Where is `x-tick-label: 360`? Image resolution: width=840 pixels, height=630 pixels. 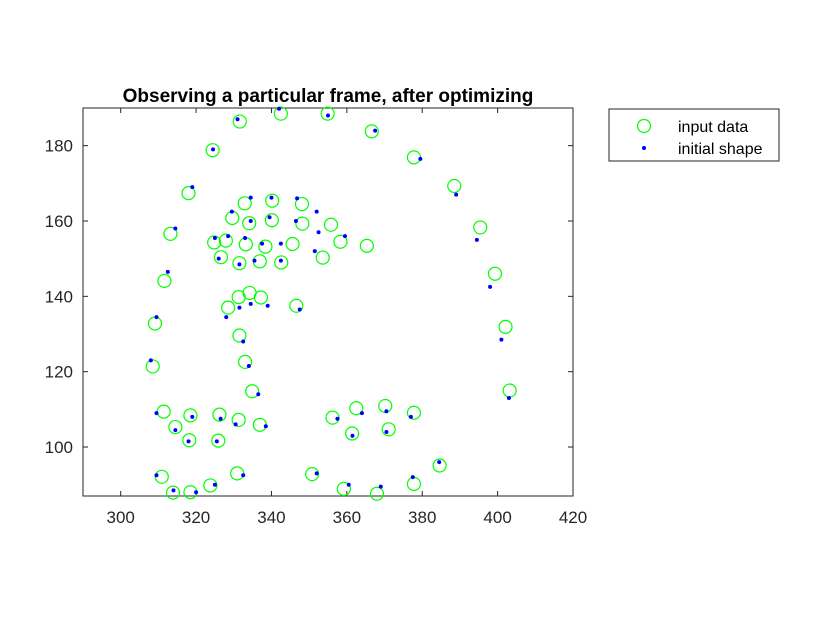 x-tick-label: 360 is located at coordinates (347, 517).